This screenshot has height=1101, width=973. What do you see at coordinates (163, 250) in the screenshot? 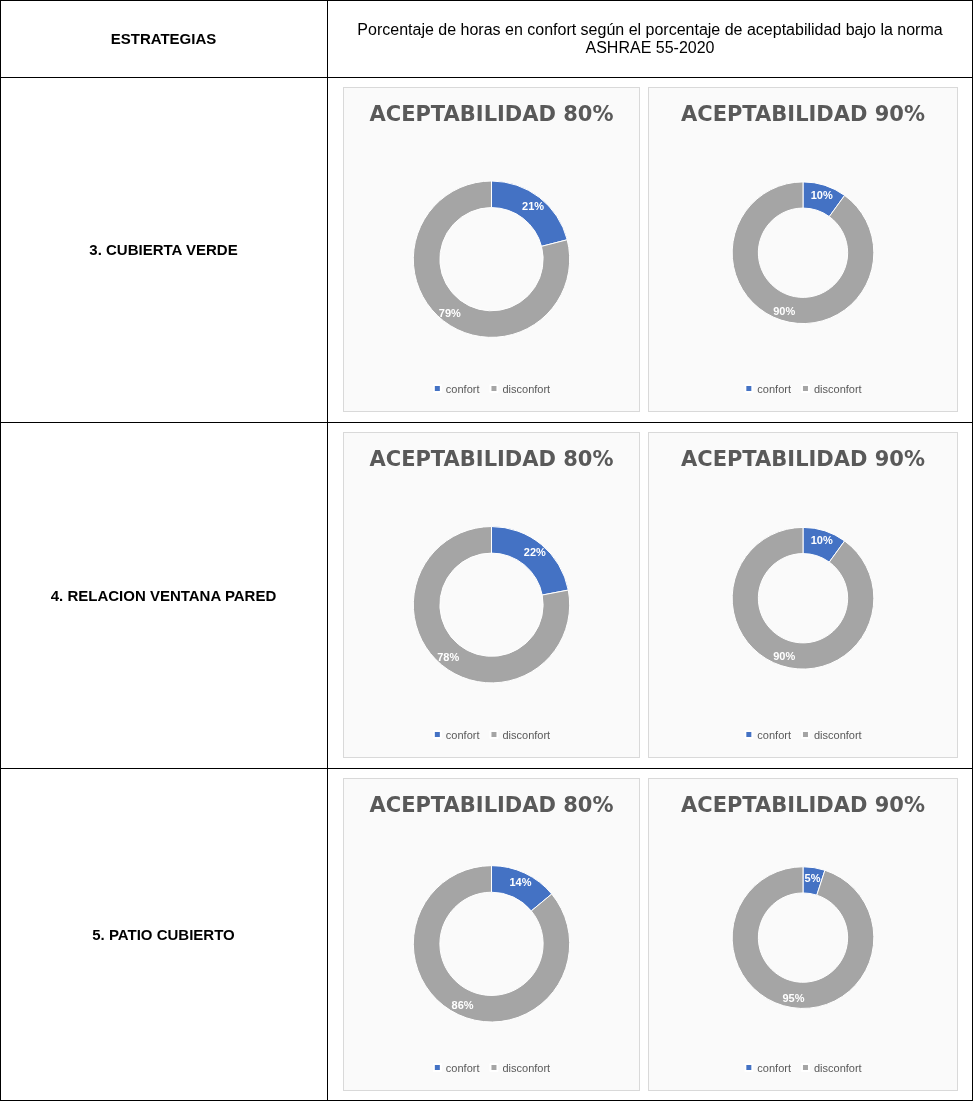
I see `text: 3. CUBIERTA VERDE` at bounding box center [163, 250].